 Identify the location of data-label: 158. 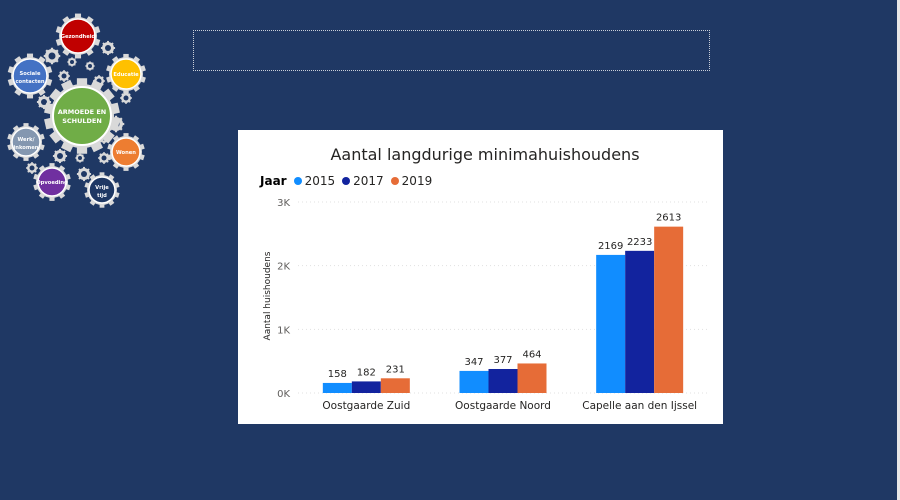
(337, 374).